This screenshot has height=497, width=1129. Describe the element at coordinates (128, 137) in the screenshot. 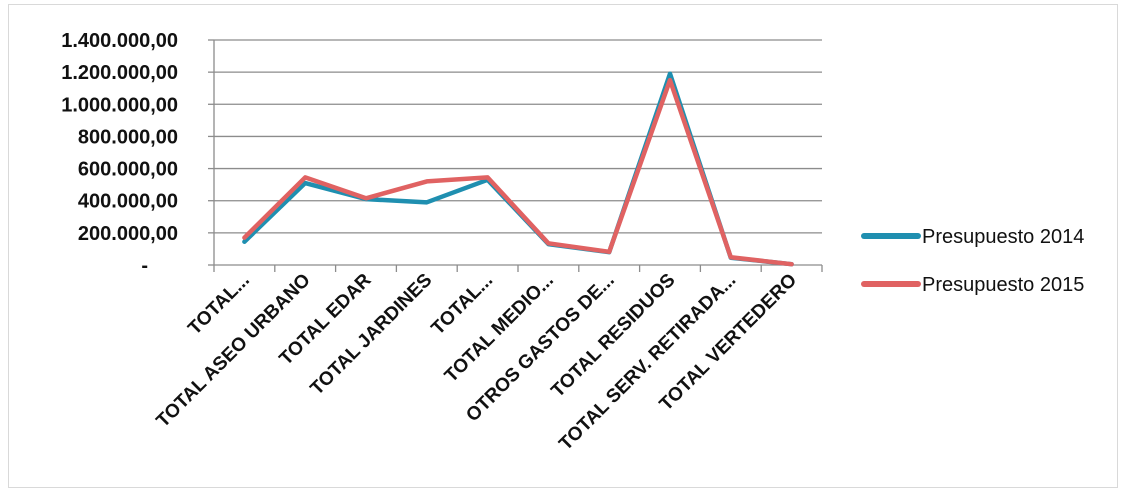

I see `y-tick-label: 800.000,00` at that location.